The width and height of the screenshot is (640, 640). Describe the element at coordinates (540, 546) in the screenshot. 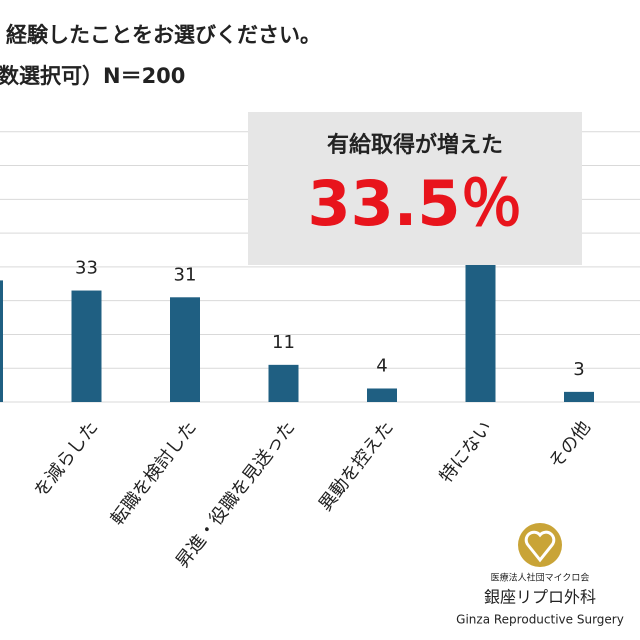

I see `logo-heart` at that location.